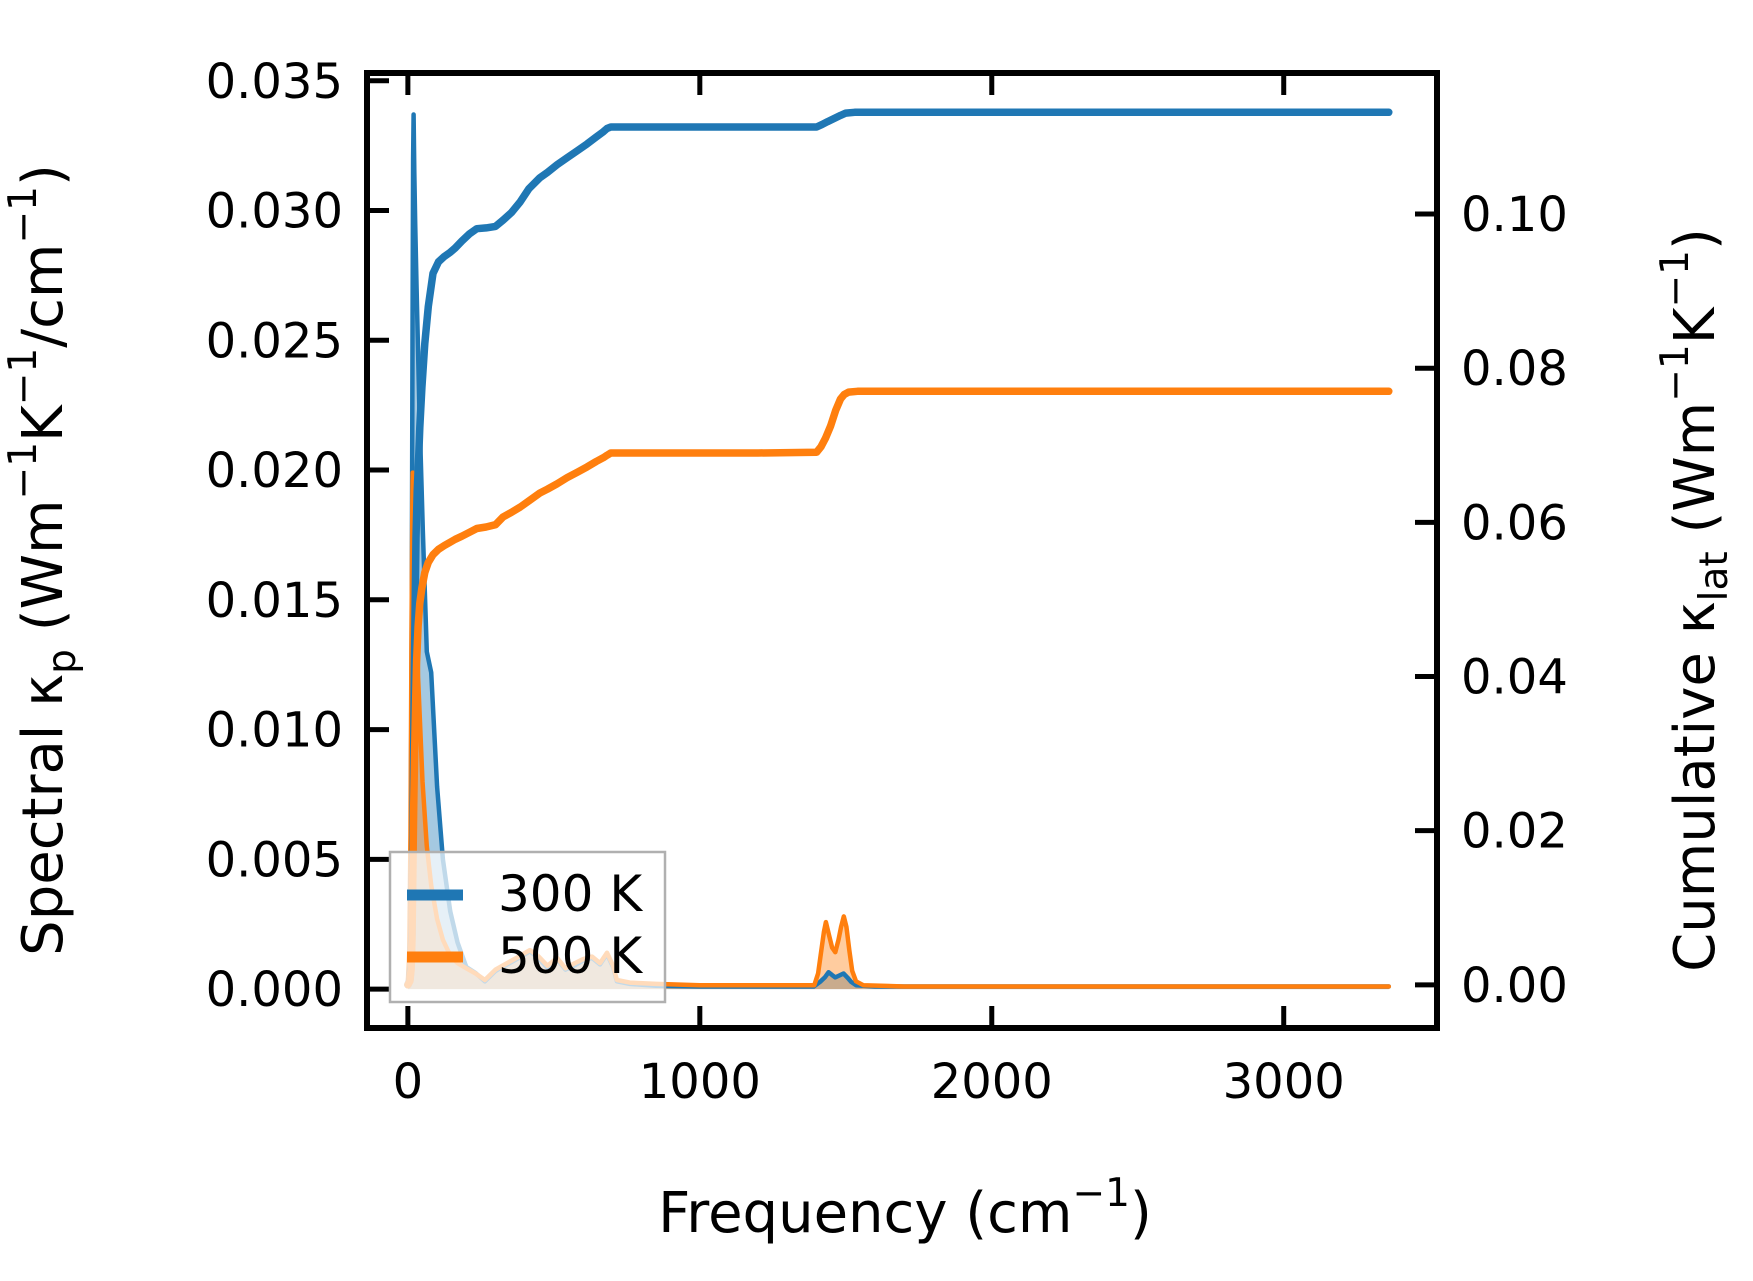  What do you see at coordinates (274, 731) in the screenshot?
I see `y-left-tick-label: 0.010` at bounding box center [274, 731].